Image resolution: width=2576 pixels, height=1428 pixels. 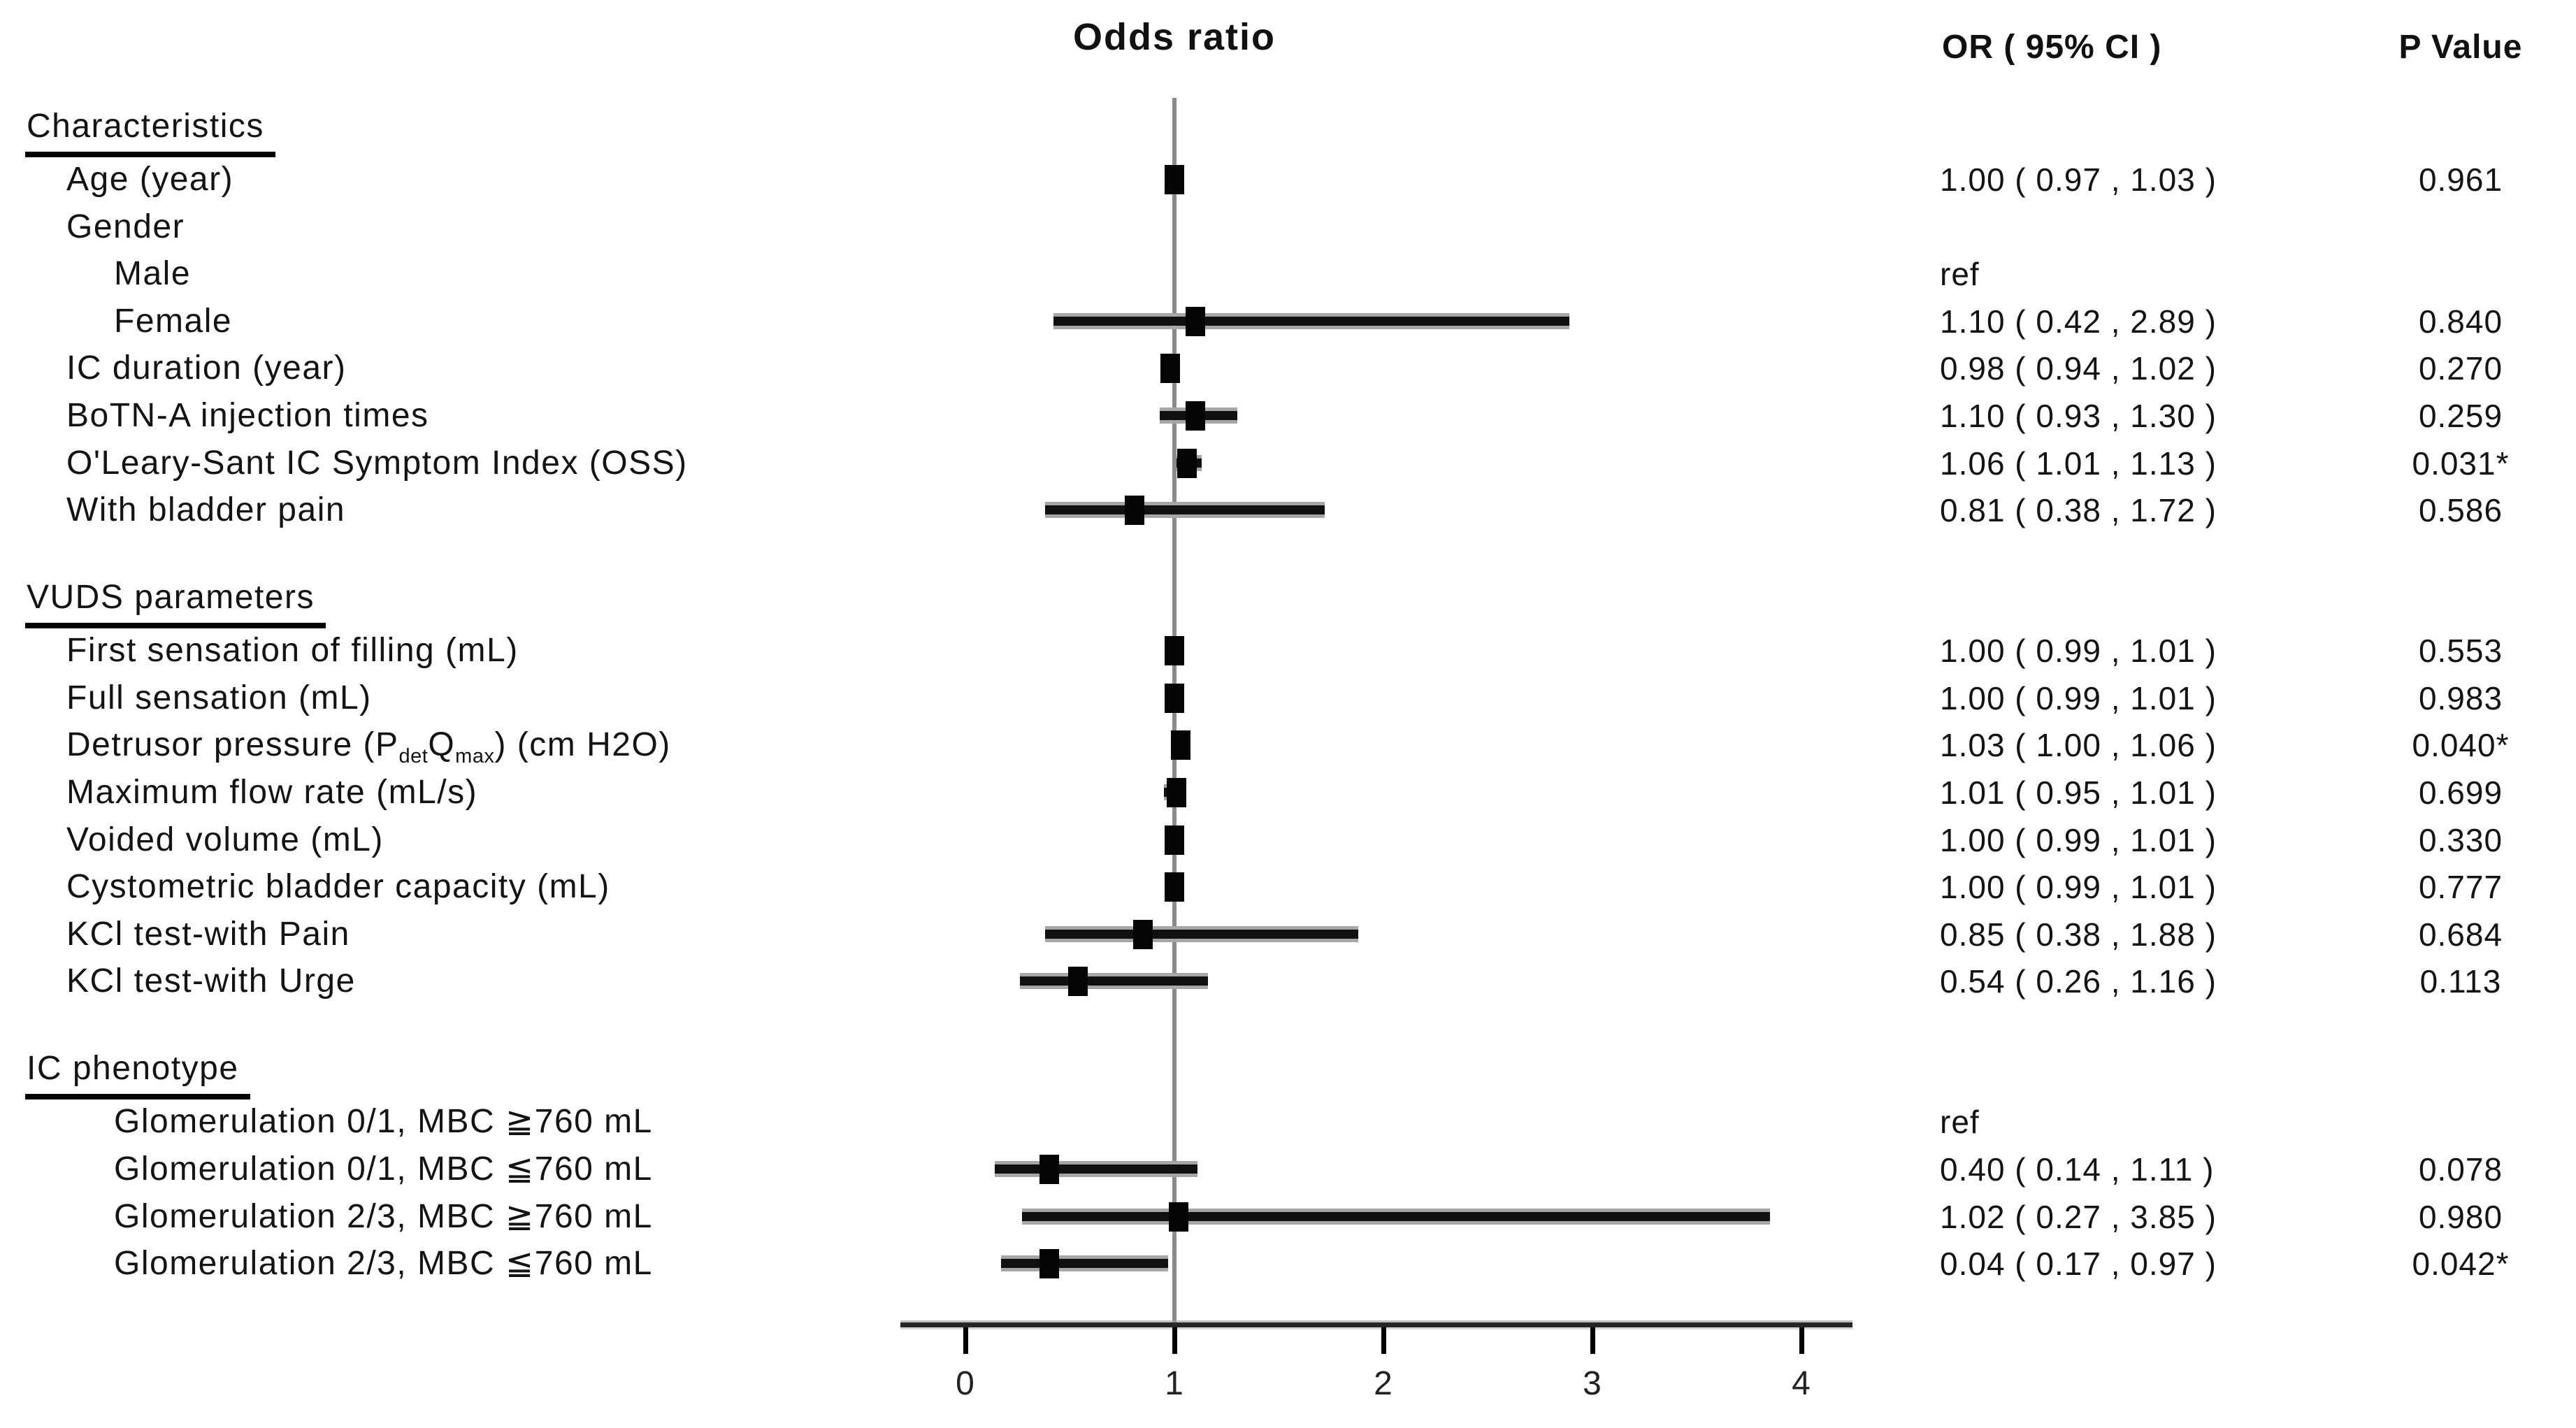 What do you see at coordinates (208, 934) in the screenshot?
I see `row-label: KCl test-with Pain` at bounding box center [208, 934].